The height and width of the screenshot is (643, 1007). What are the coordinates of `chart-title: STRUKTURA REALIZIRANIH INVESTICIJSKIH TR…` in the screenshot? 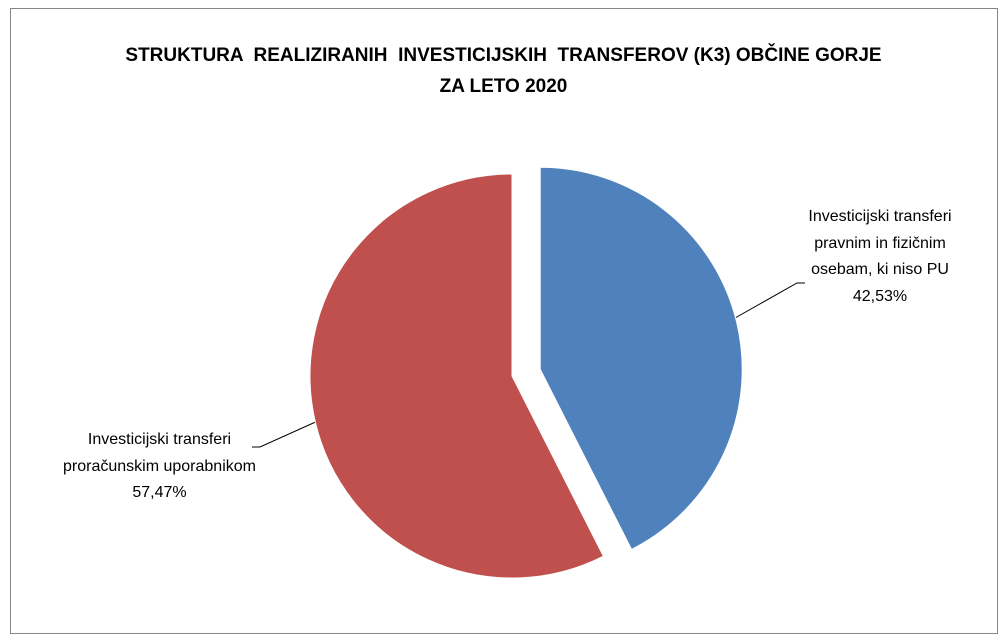 It's located at (506, 71).